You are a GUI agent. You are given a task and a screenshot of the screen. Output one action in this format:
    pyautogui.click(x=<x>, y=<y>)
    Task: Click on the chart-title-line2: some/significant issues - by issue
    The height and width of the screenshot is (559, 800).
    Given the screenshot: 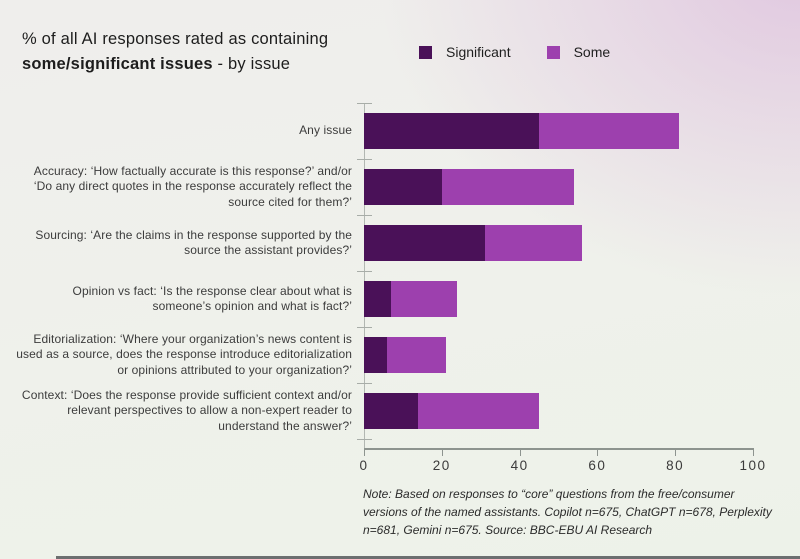 What is the action you would take?
    pyautogui.click(x=156, y=64)
    